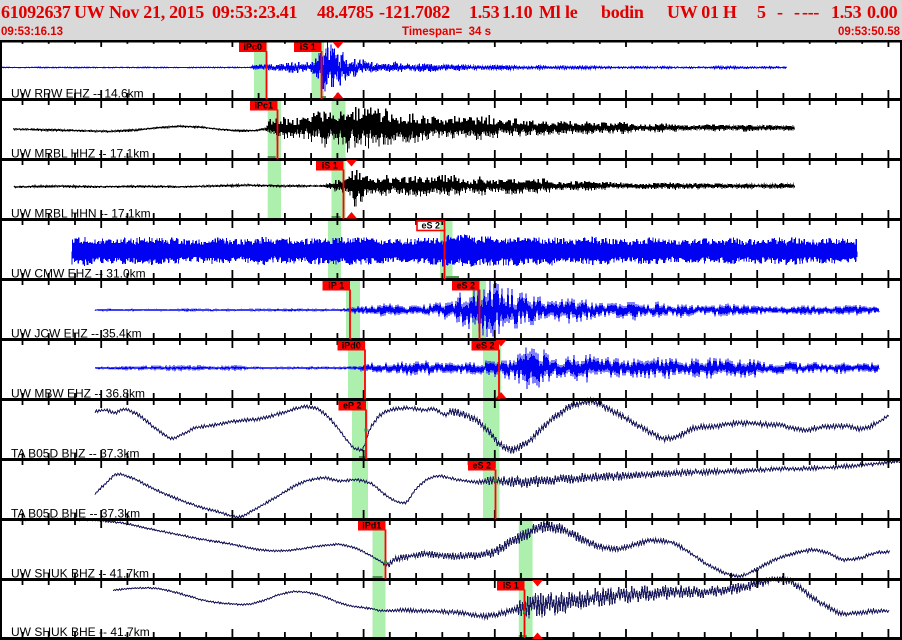 Image resolution: width=902 pixels, height=640 pixels. I want to click on svg-text: UW RPW EHZ -- 14.6km, so click(77, 93).